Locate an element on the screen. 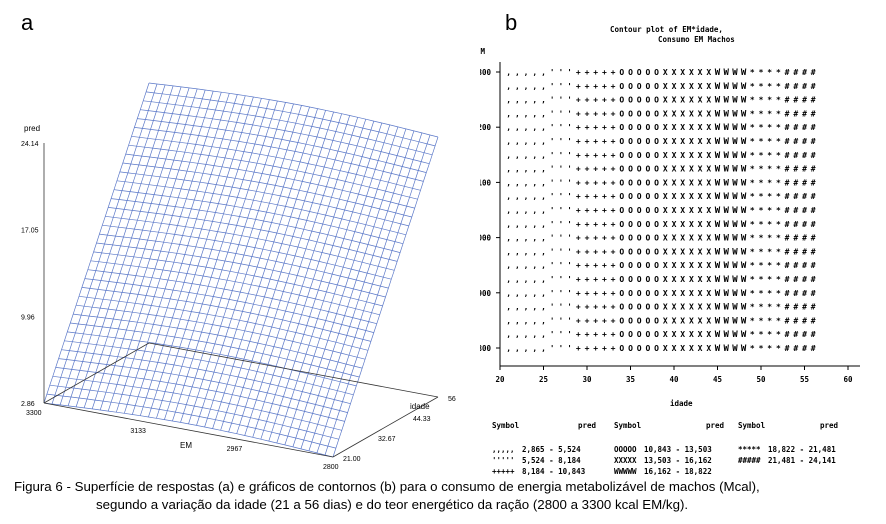  idade-tick-label: 21.00 is located at coordinates (352, 459).